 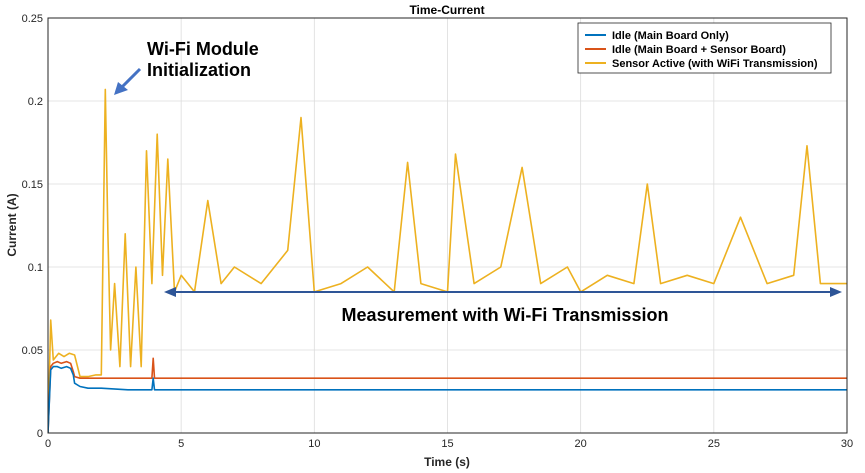 I want to click on annotation-wifi-init-line1: Wi-Fi Module, so click(x=203, y=49).